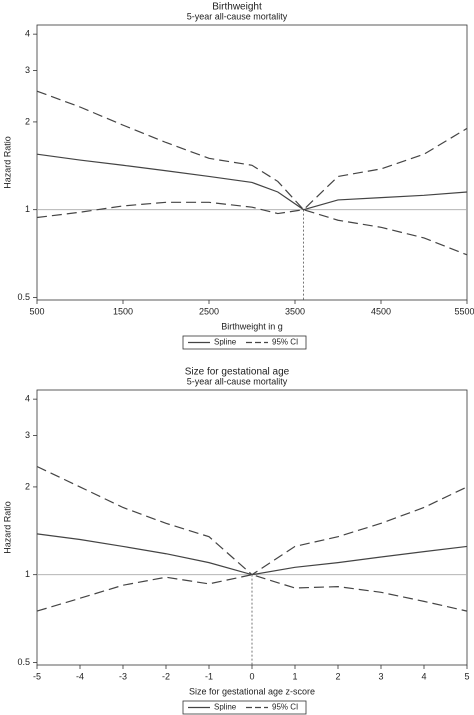 The height and width of the screenshot is (715, 474). Describe the element at coordinates (337, 676) in the screenshot. I see `x-tick-label: 2` at that location.